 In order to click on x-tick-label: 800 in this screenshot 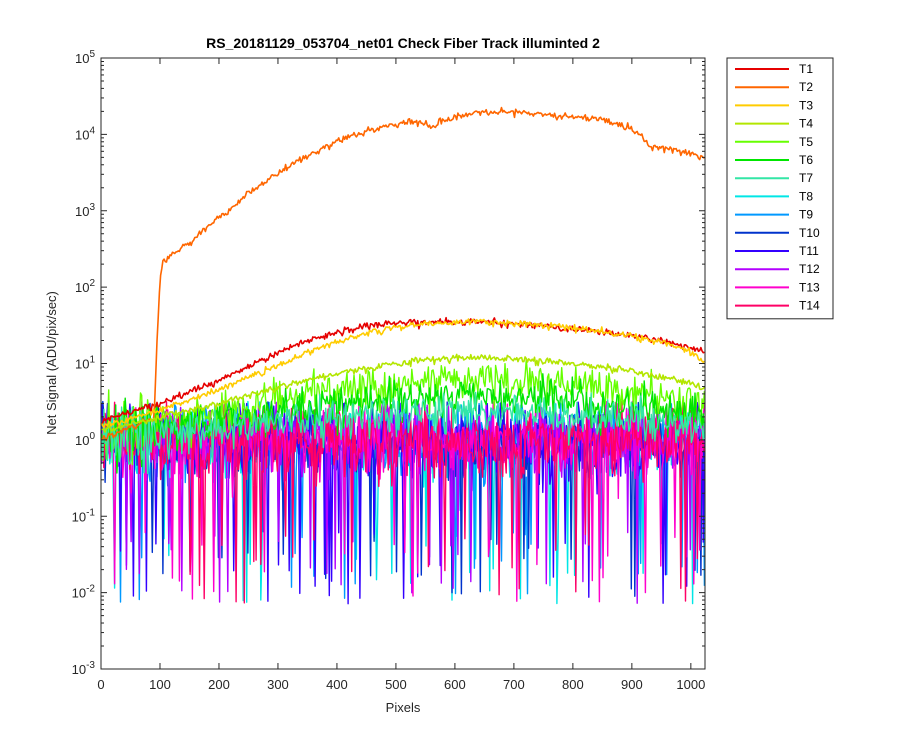, I will do `click(573, 684)`.